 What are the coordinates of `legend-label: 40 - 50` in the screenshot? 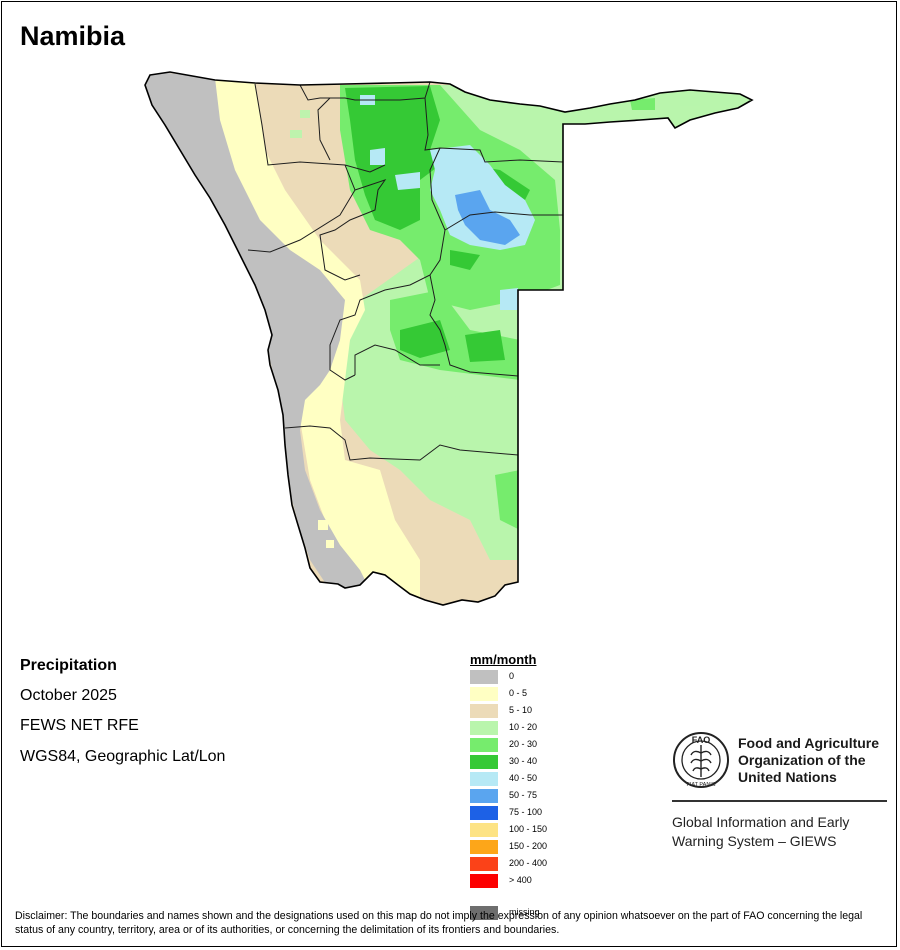 It's located at (523, 778).